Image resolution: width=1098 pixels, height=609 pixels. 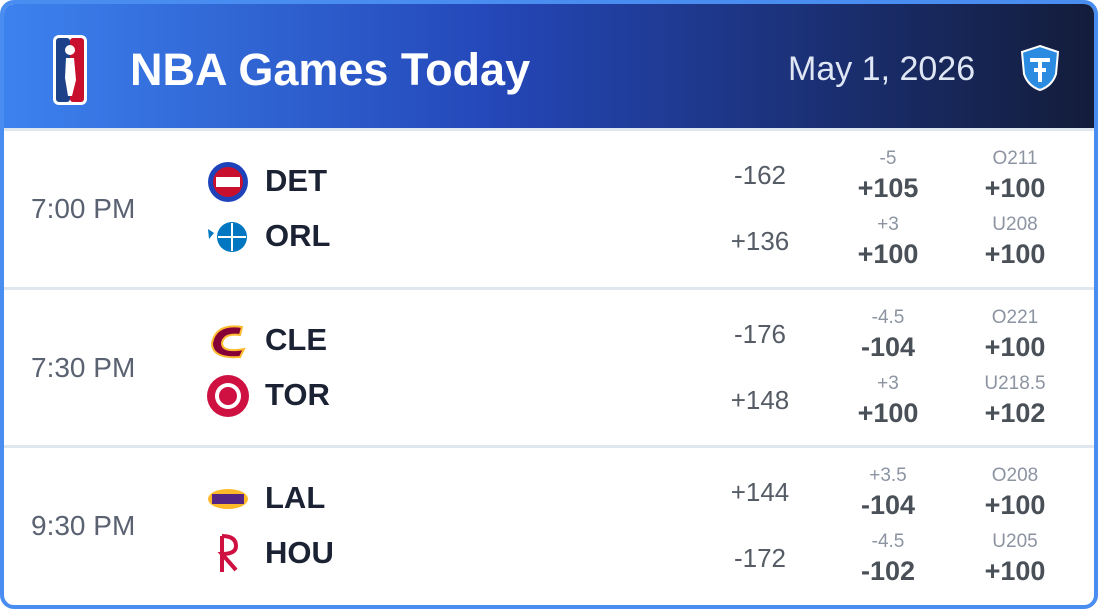 What do you see at coordinates (1015, 475) in the screenshot?
I see `total: O208` at bounding box center [1015, 475].